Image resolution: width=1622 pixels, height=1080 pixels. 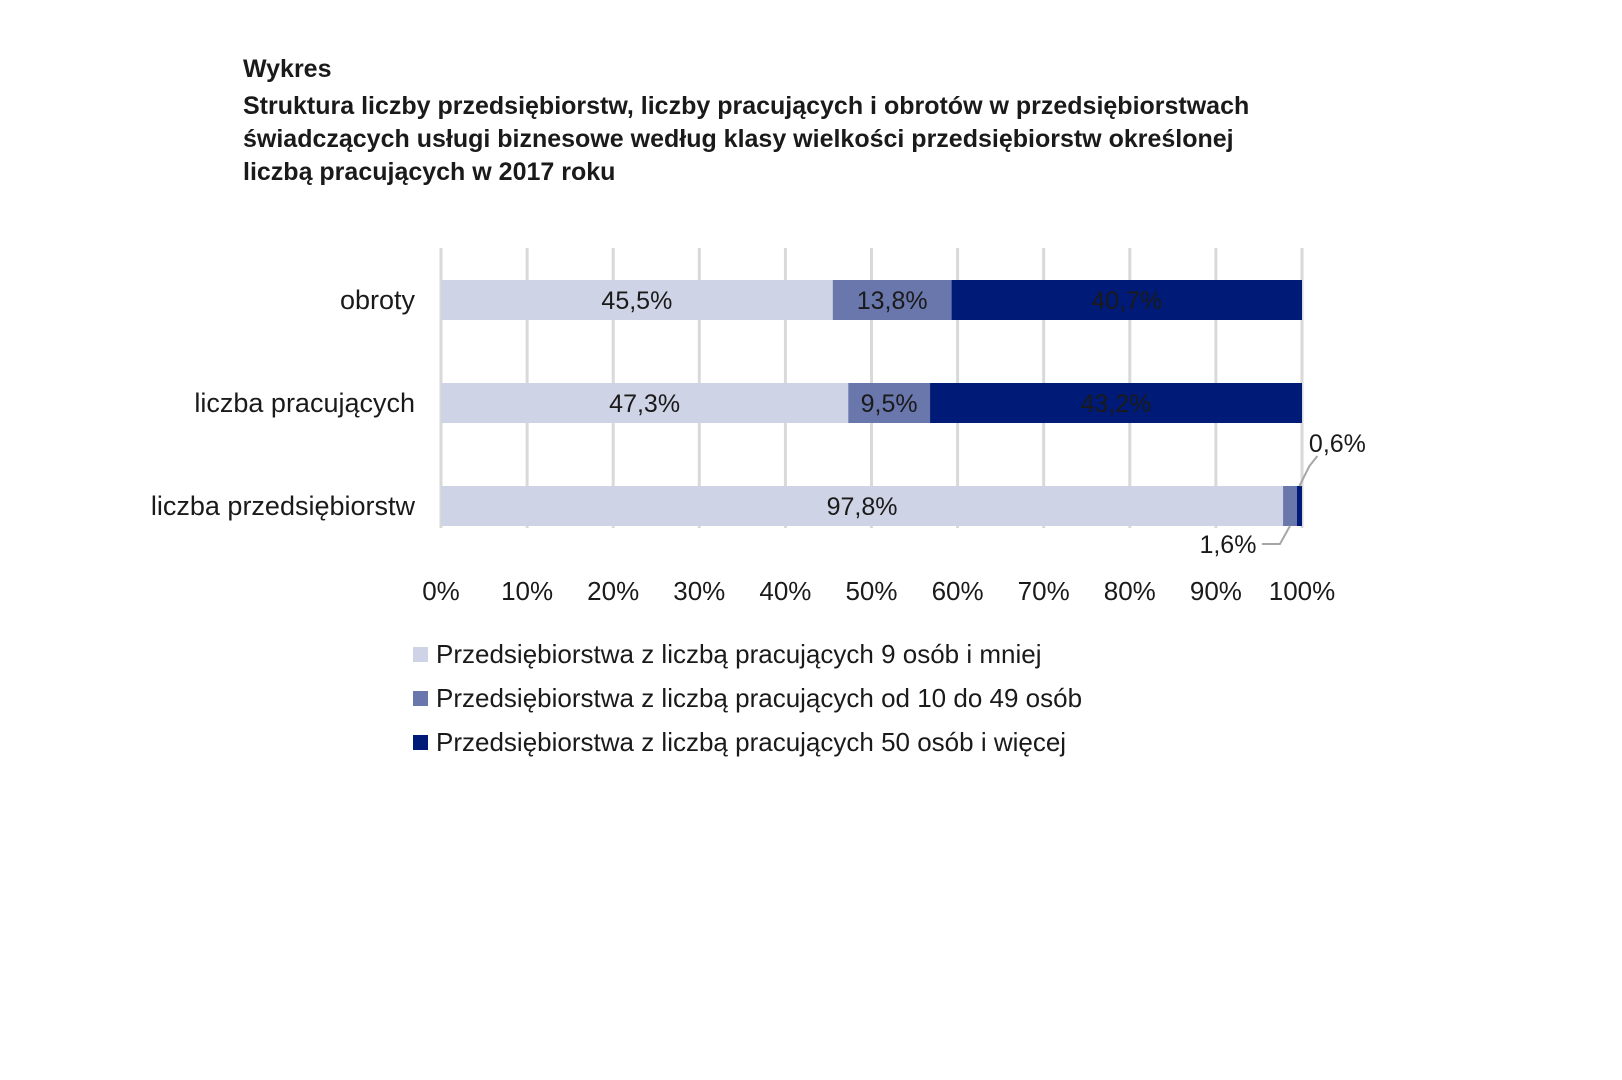 I want to click on data-label: 1,6%, so click(x=1227, y=545).